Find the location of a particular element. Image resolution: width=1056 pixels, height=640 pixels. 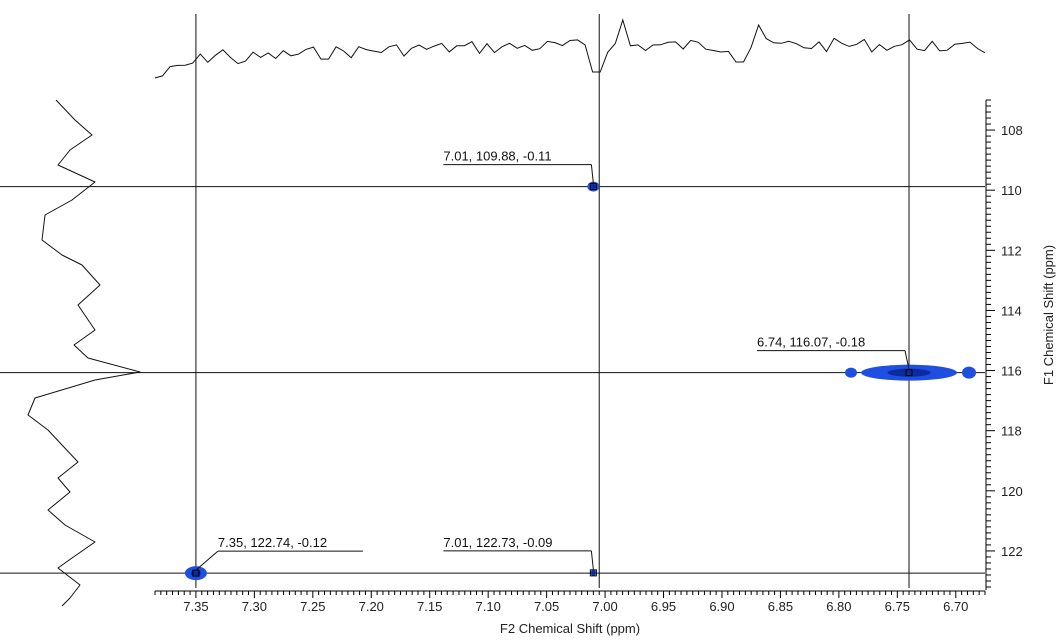

x-tick-label: 7.35 is located at coordinates (195, 606).